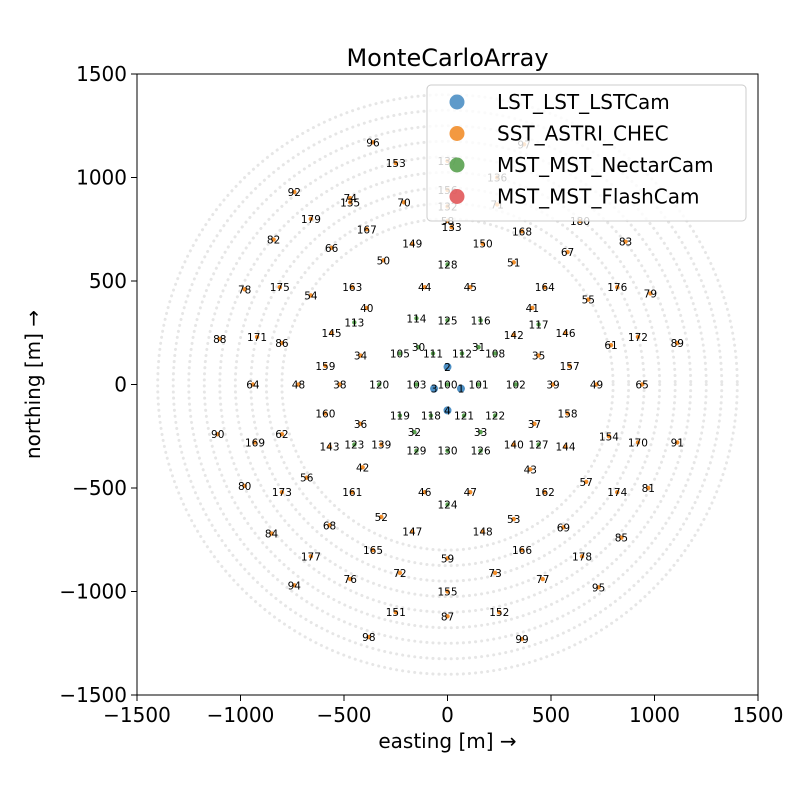 The height and width of the screenshot is (800, 800). I want to click on point-label-166: 166, so click(522, 551).